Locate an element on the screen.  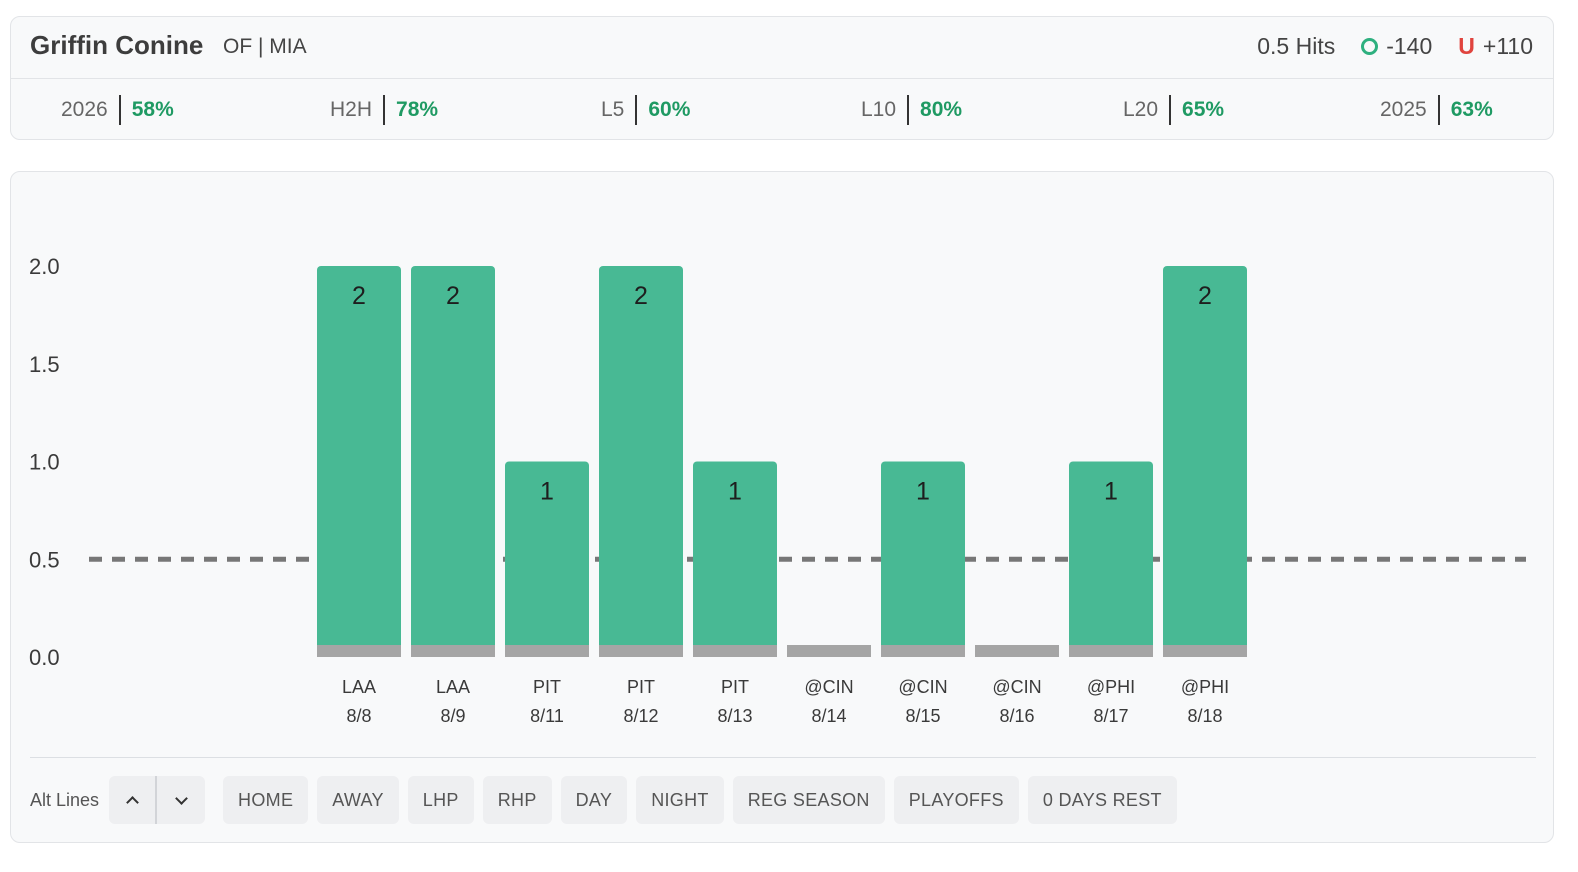
alt-lines-stepper is located at coordinates (157, 800).